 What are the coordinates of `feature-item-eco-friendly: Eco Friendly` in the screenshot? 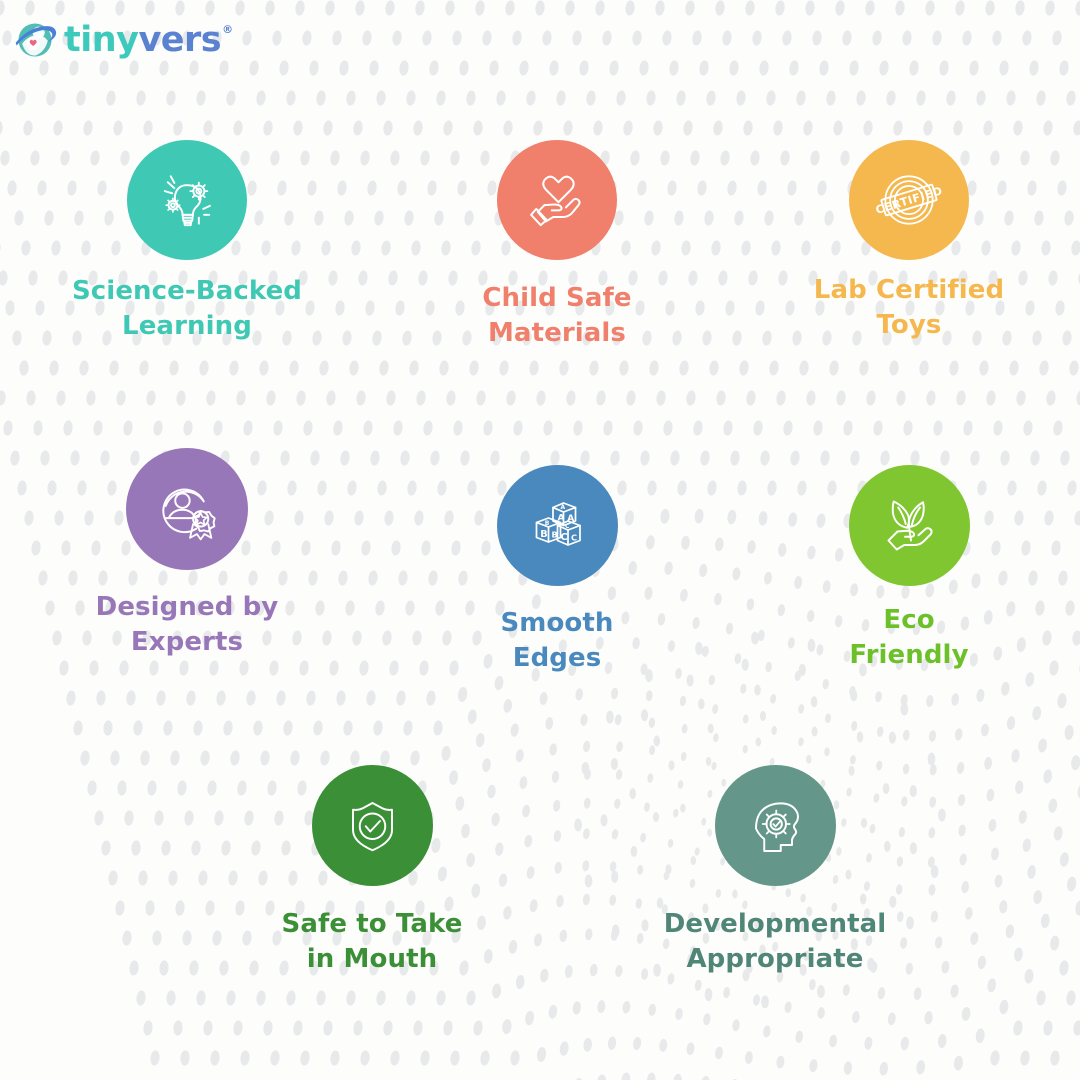 It's located at (909, 569).